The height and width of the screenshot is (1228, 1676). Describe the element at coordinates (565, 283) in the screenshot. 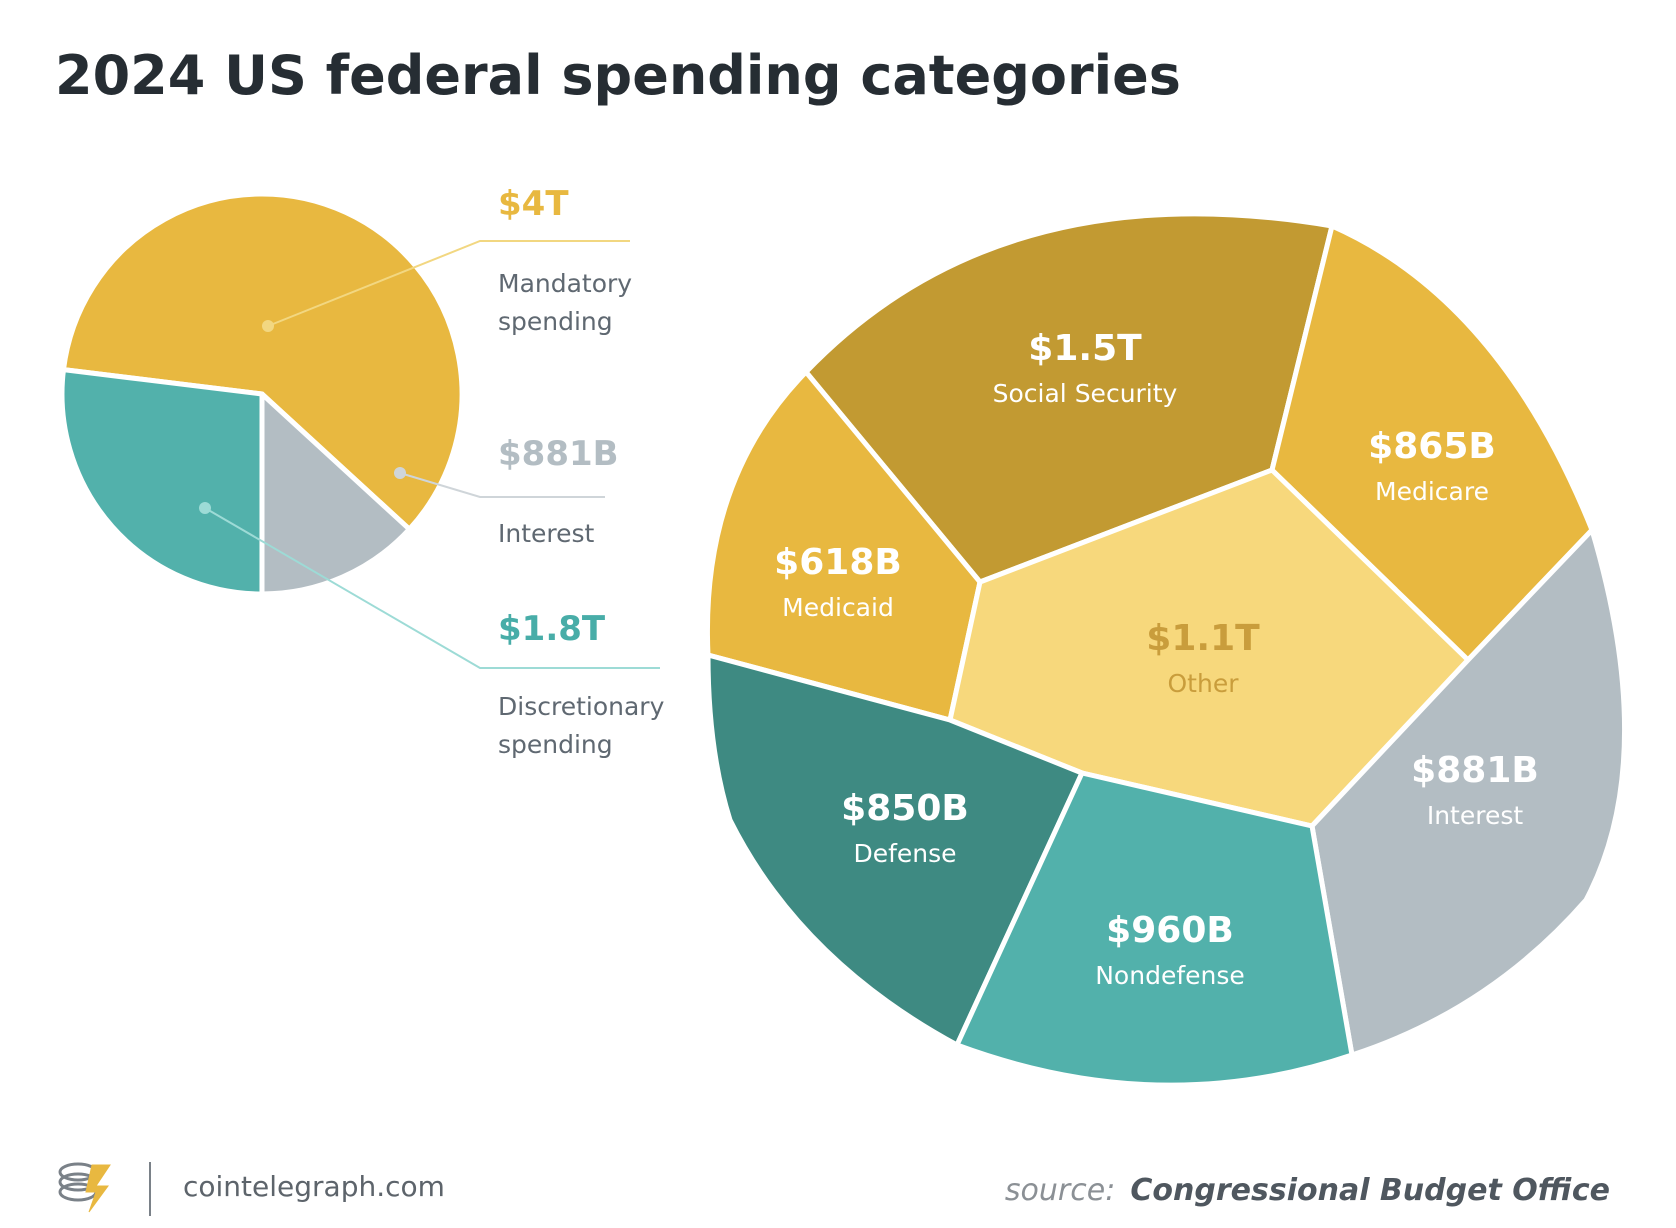

I see `legend-label-mandatory-spending-line-1: Mandatory` at that location.